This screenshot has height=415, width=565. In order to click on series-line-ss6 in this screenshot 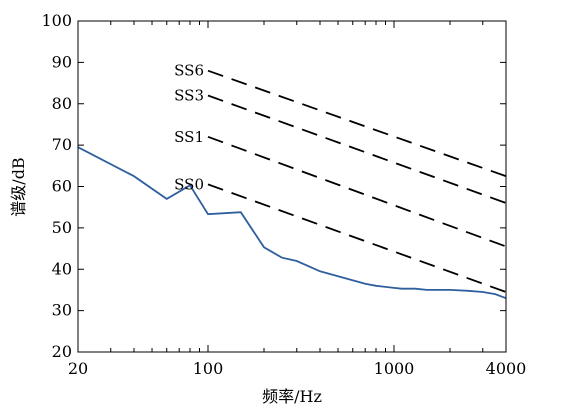, I will do `click(357, 123)`.